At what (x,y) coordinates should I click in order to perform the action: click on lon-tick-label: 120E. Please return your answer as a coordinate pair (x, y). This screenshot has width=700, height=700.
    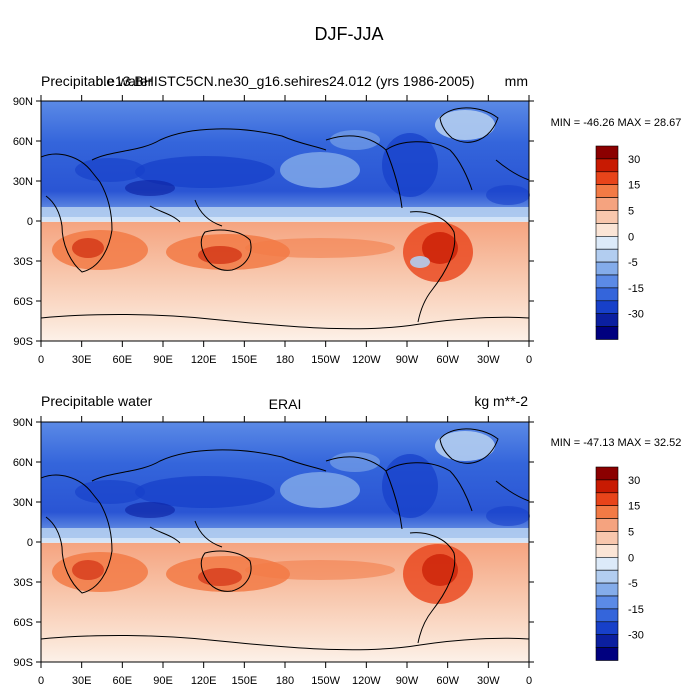
    Looking at the image, I should click on (204, 681).